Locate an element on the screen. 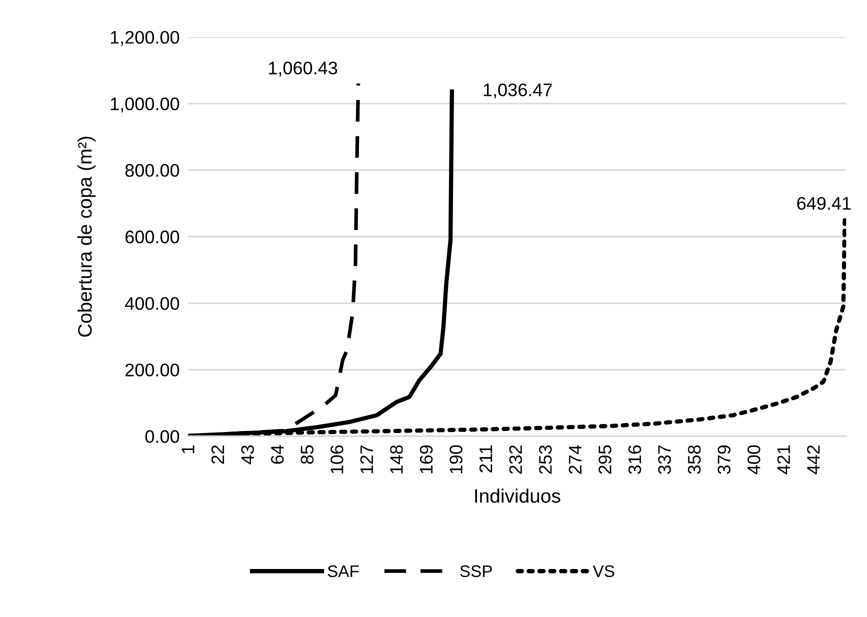  y-tick-label: 1,000.00 is located at coordinates (145, 104).